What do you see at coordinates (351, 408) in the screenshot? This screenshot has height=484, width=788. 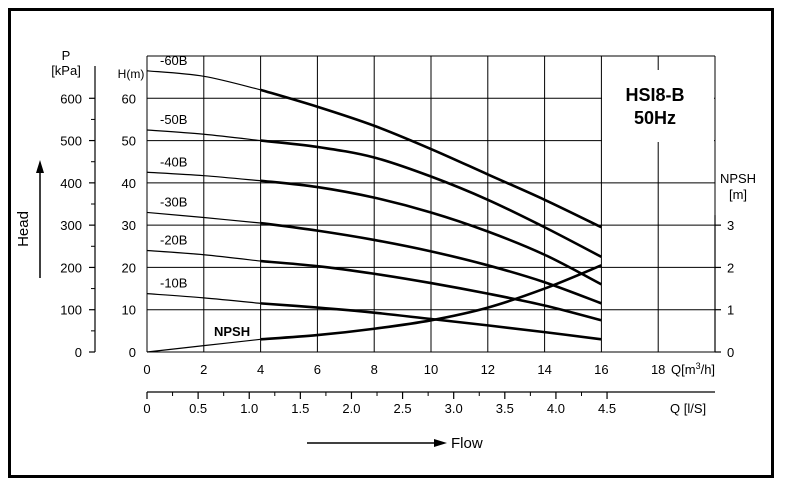 I see `flow-ls-tick-label: 2.0` at bounding box center [351, 408].